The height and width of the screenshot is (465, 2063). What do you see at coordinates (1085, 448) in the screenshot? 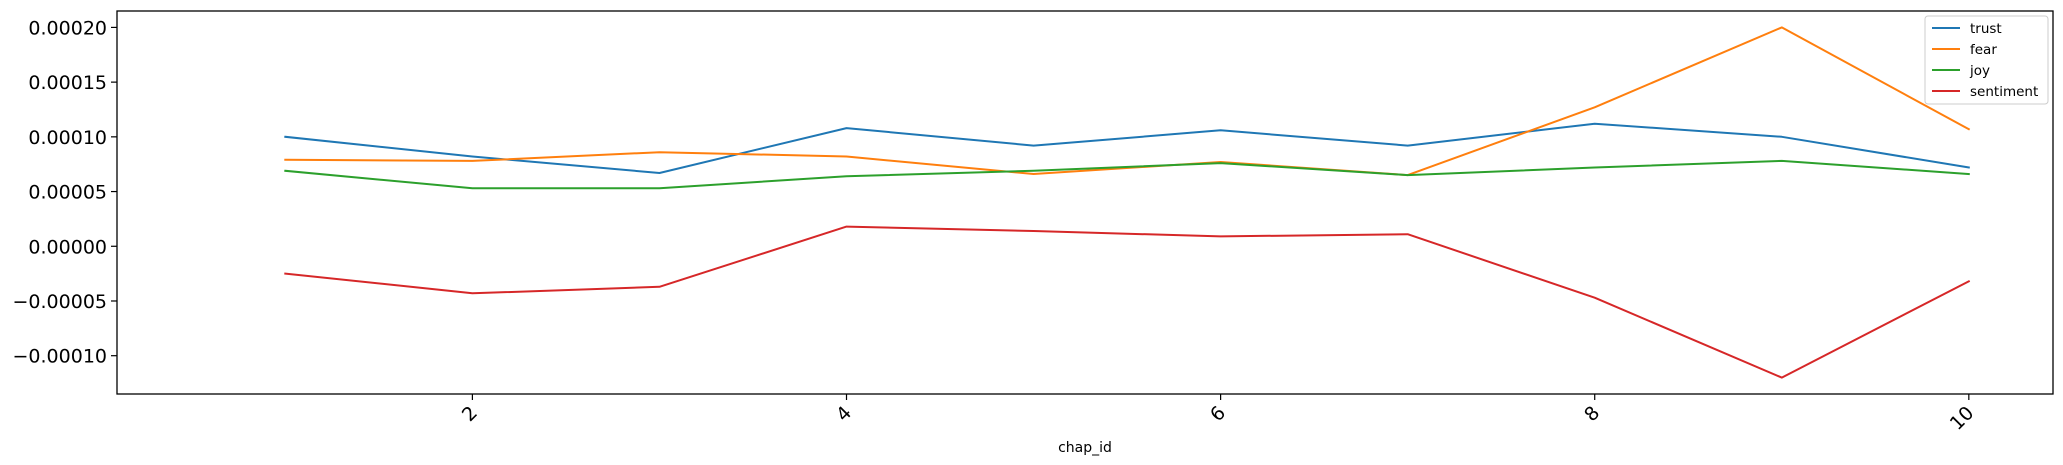
I see `x-axis-title: chap_id` at bounding box center [1085, 448].